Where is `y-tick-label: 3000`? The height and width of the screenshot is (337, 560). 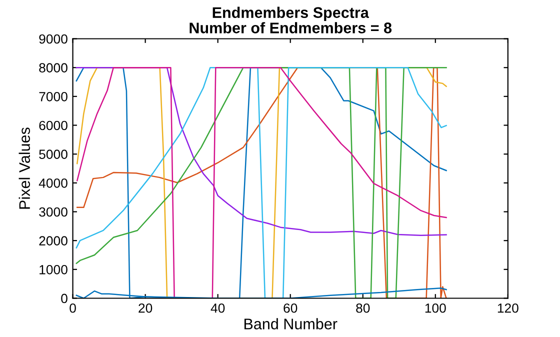
y-tick-label: 3000 is located at coordinates (53, 212).